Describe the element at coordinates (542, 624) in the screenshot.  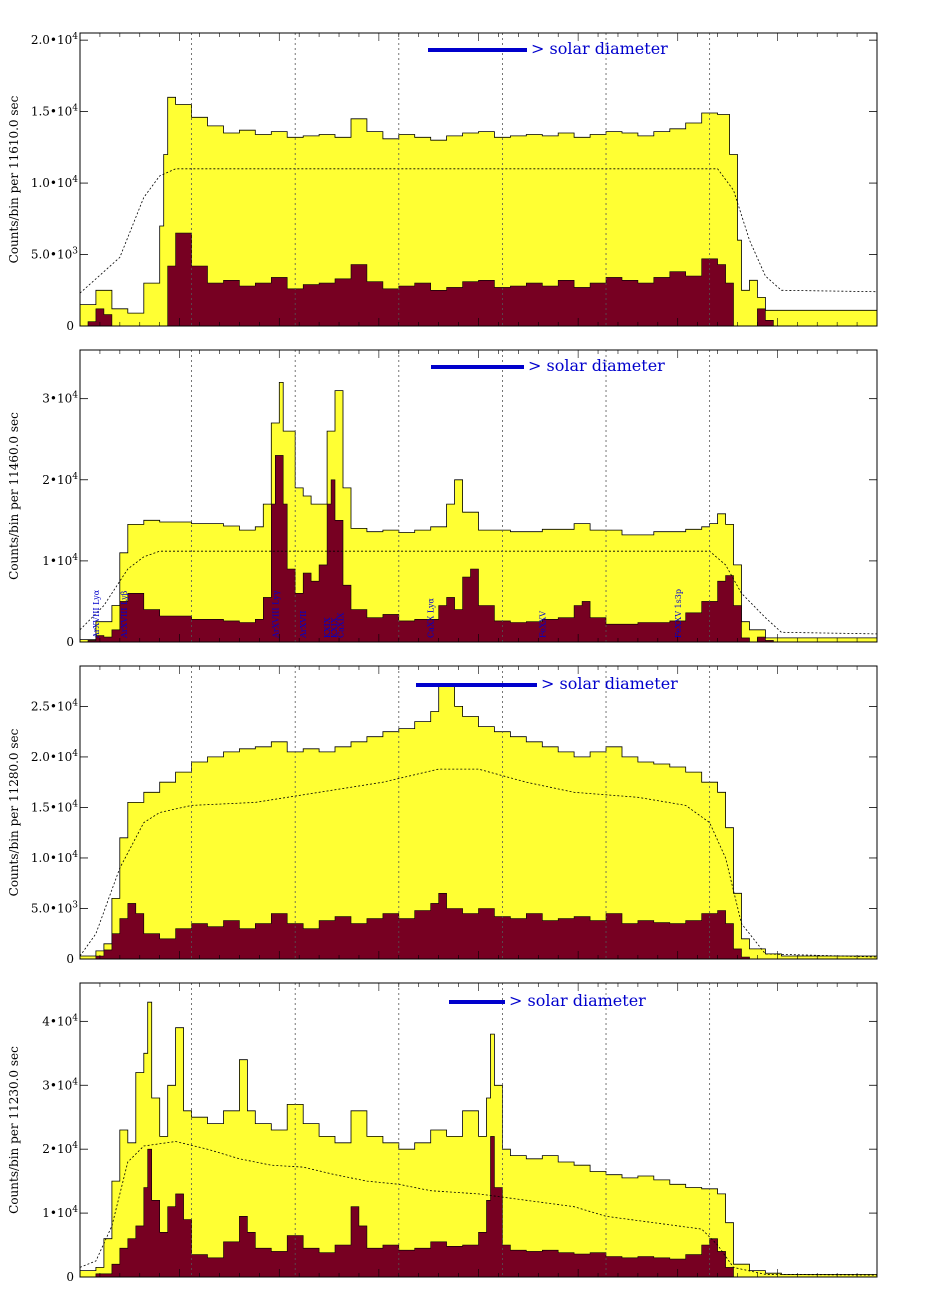
I see `line-label: FeXXV` at that location.